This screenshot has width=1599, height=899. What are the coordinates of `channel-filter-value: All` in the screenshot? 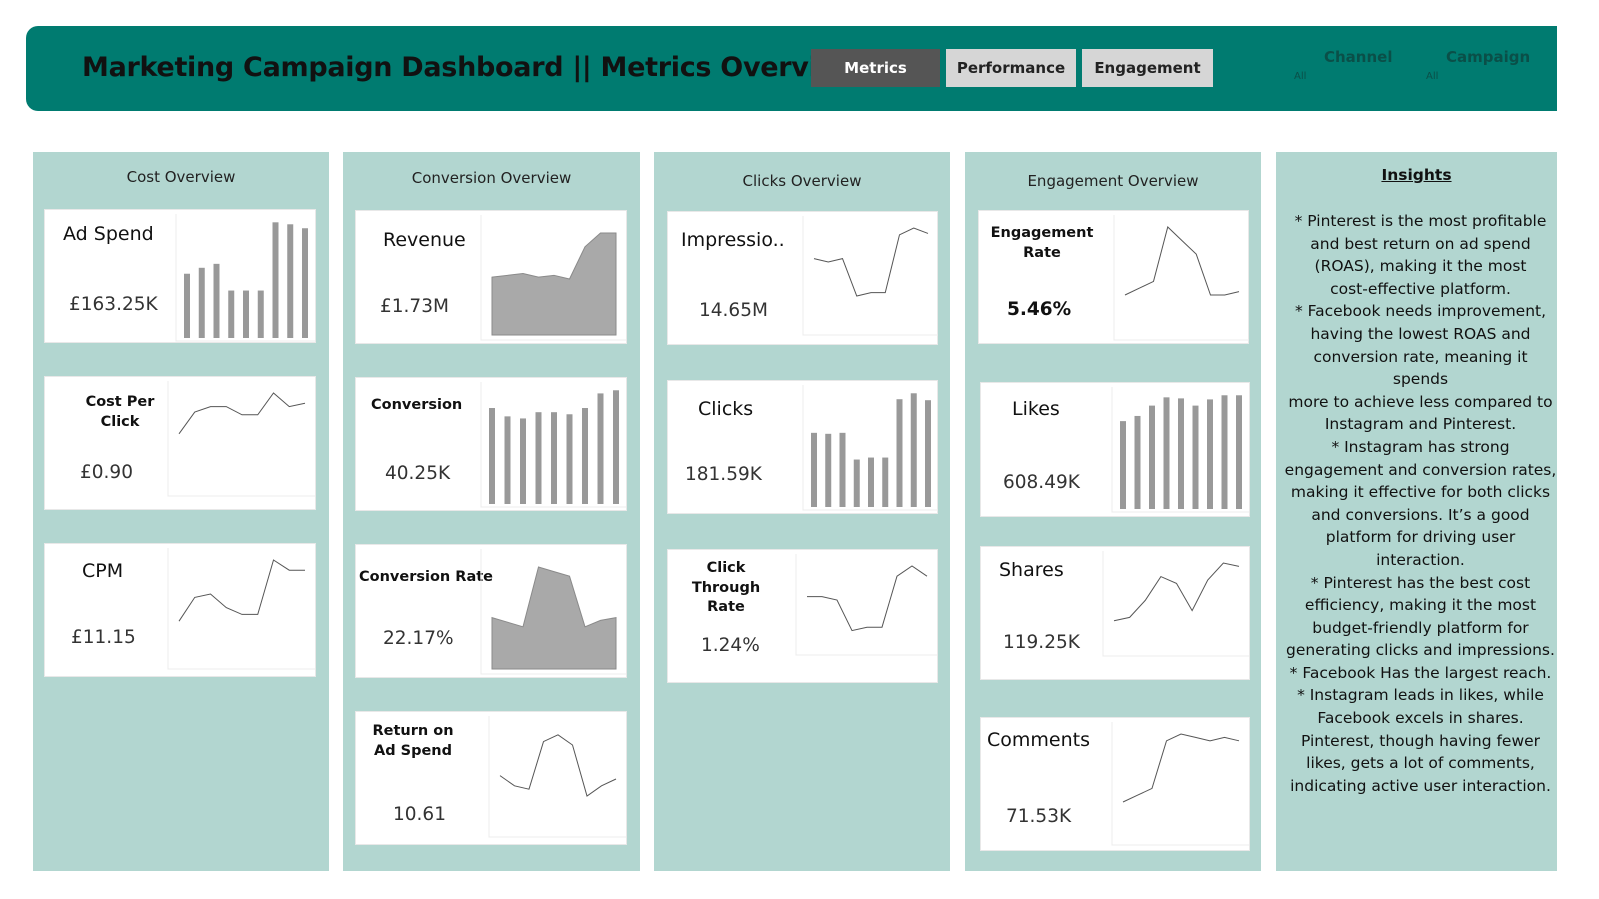 It's located at (1300, 76).